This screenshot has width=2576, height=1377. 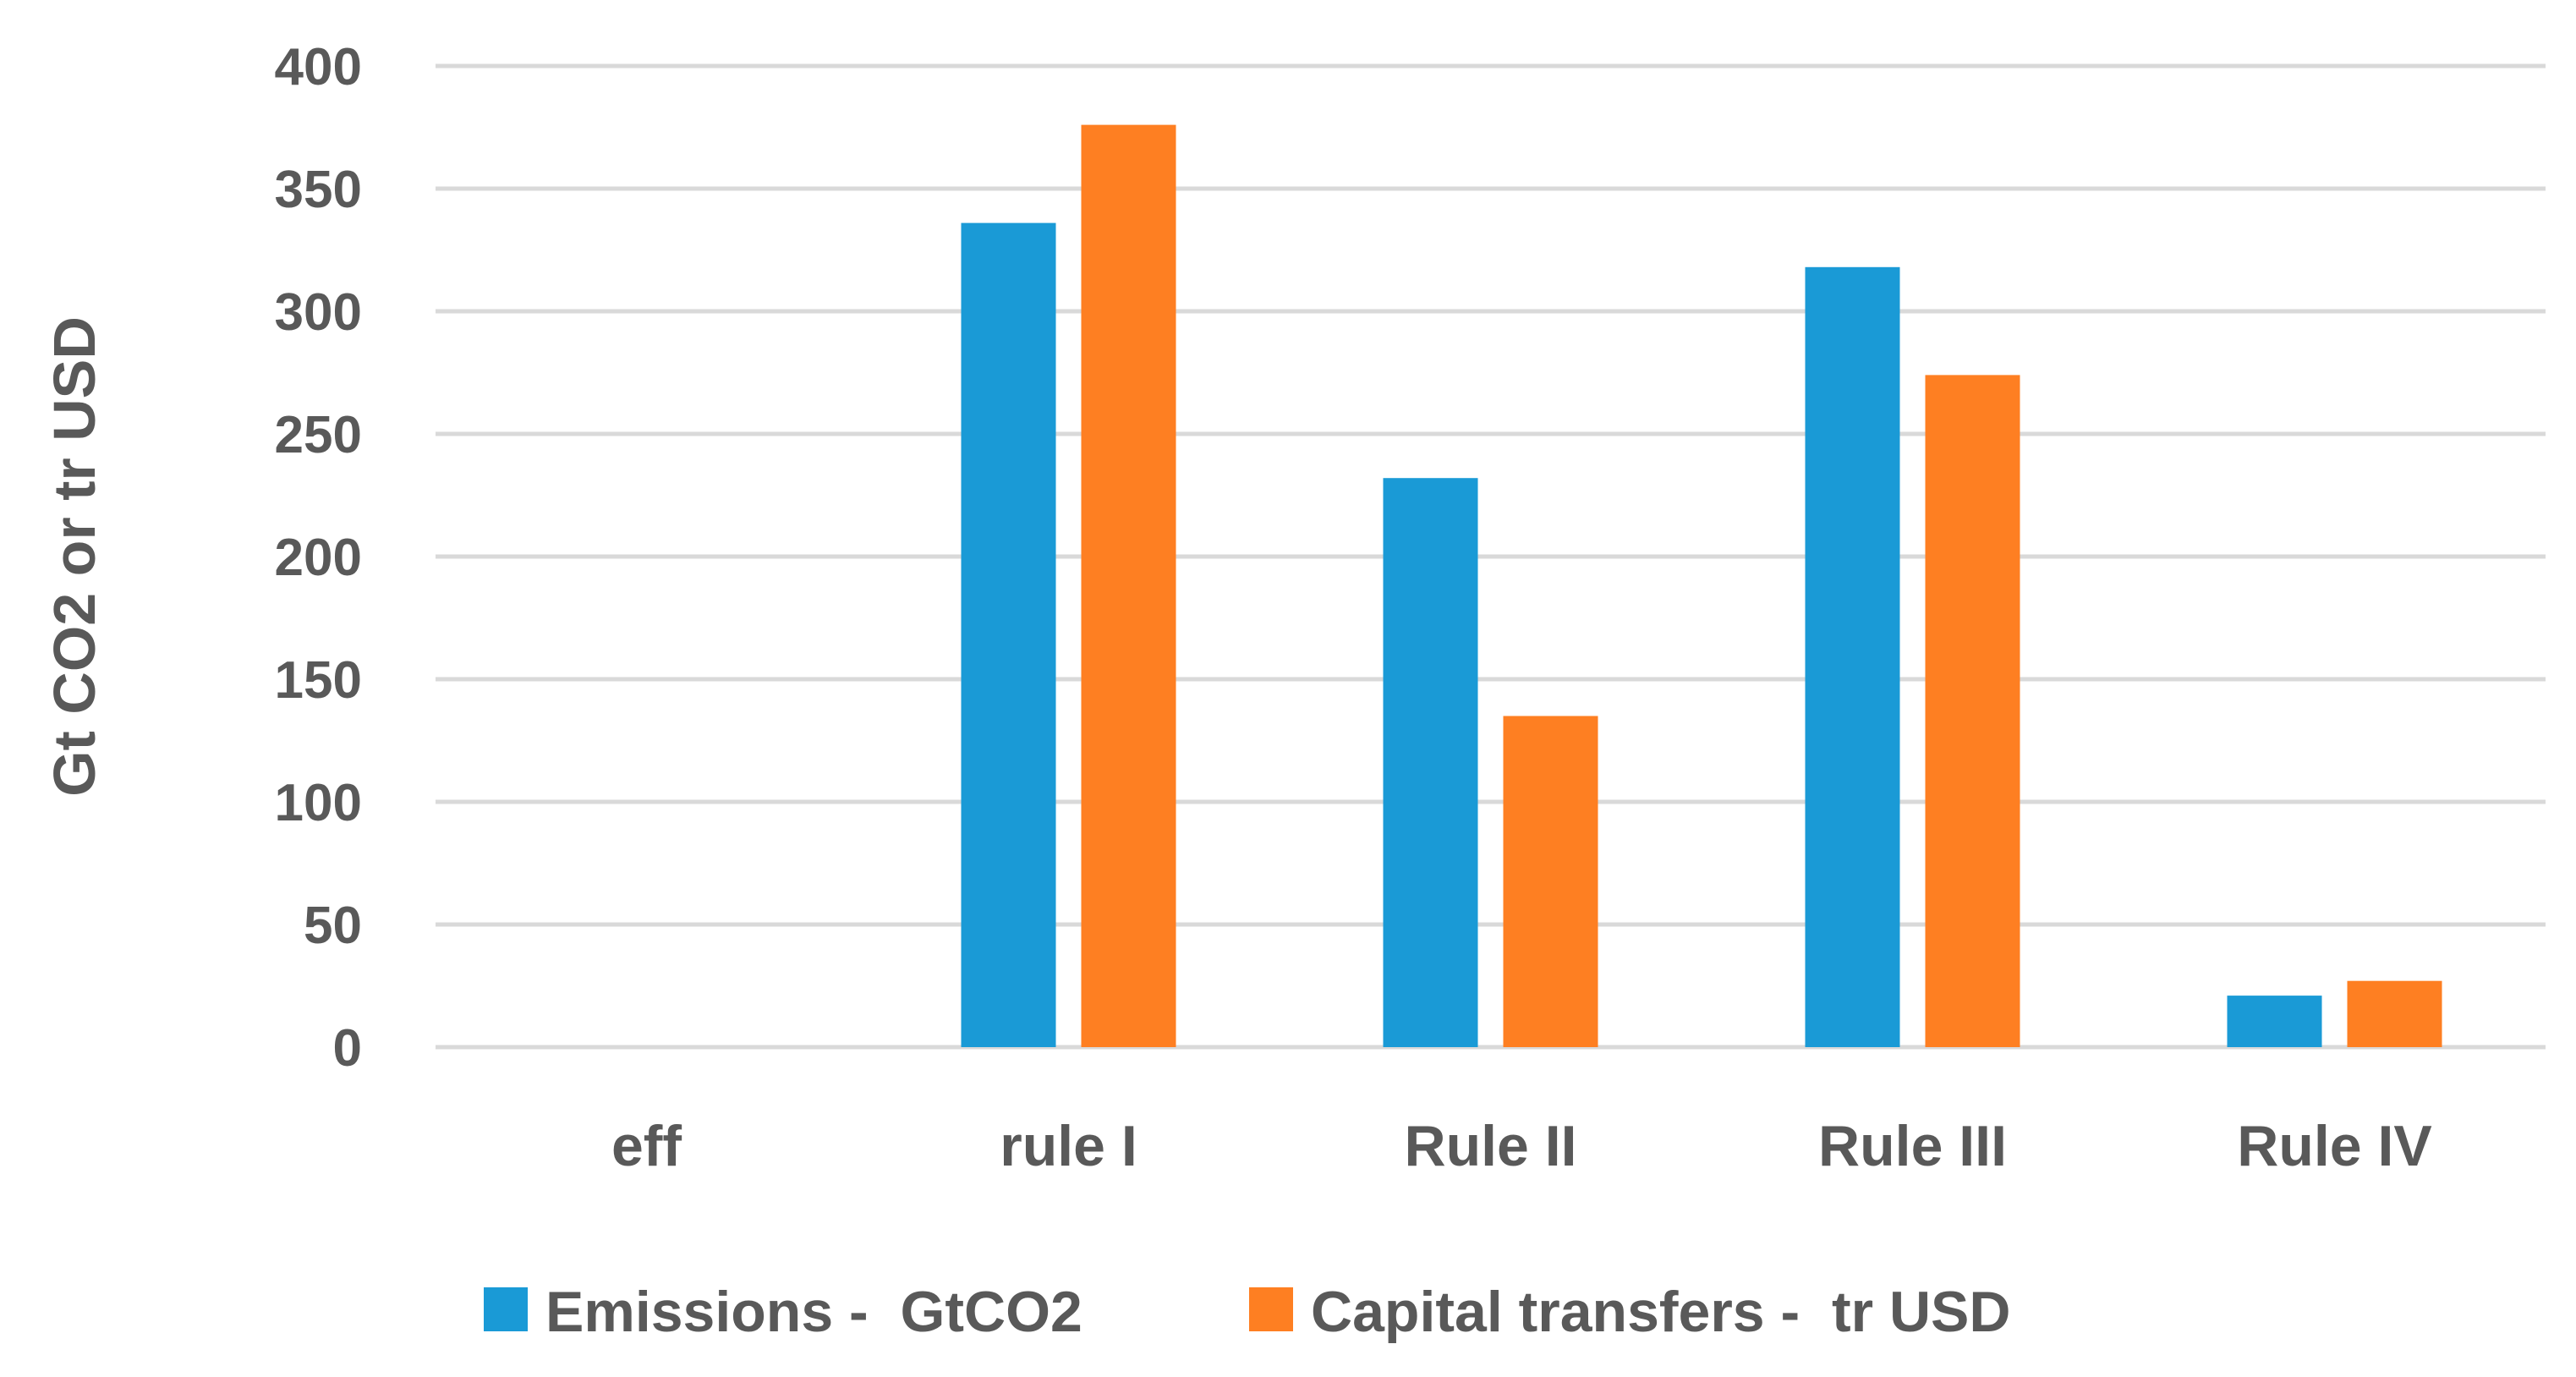 What do you see at coordinates (1490, 1146) in the screenshot?
I see `x-tick-label: Rule II` at bounding box center [1490, 1146].